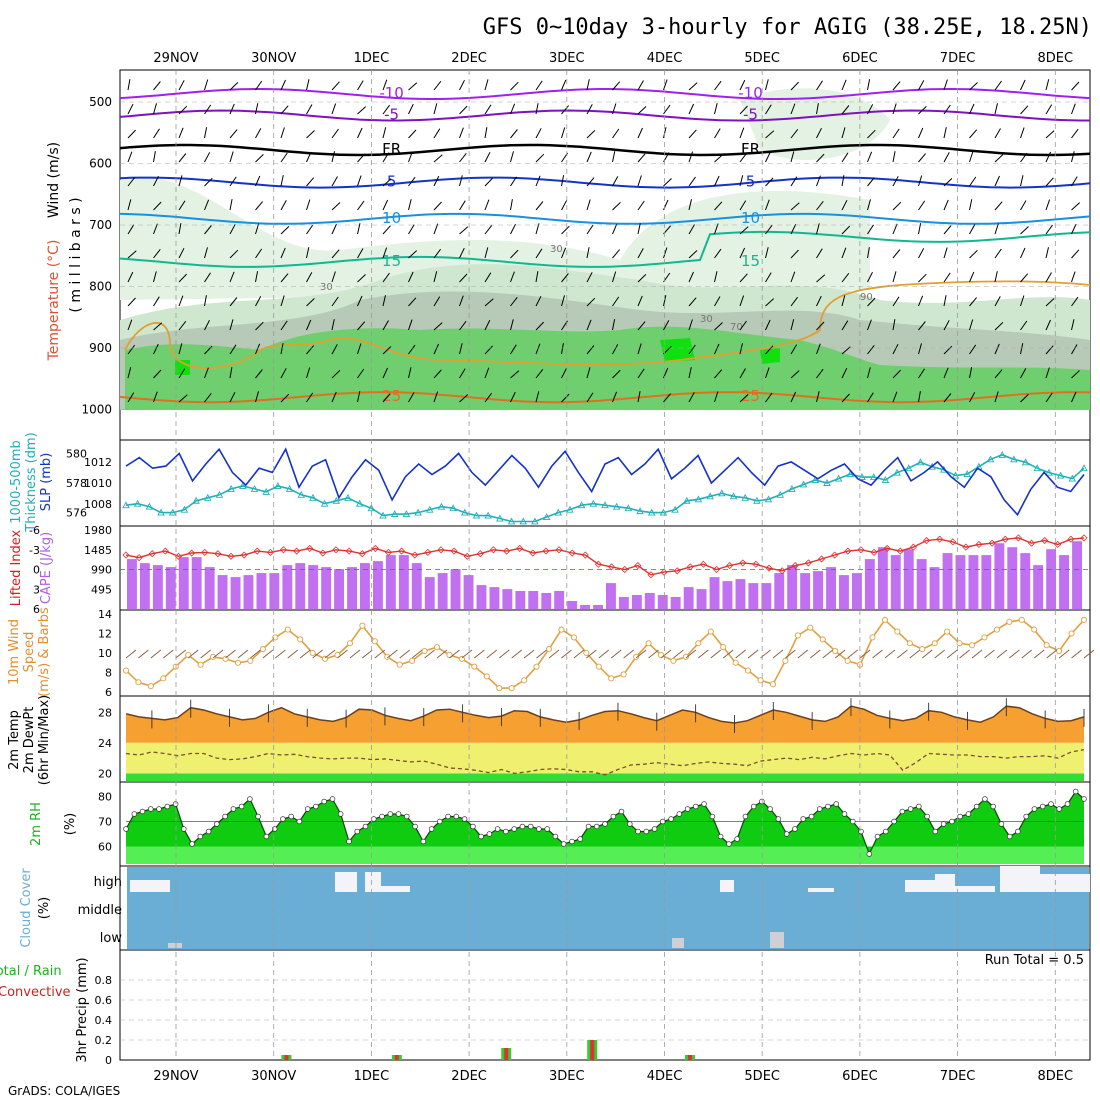  I want to click on rh-tick-label: 80, so click(105, 797).